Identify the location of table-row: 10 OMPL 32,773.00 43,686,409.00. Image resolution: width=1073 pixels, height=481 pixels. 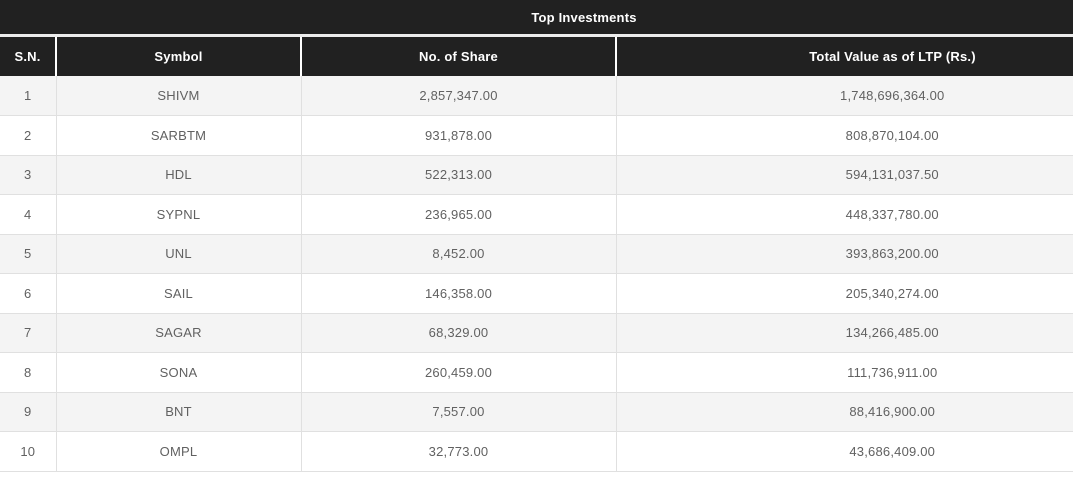
(536, 451).